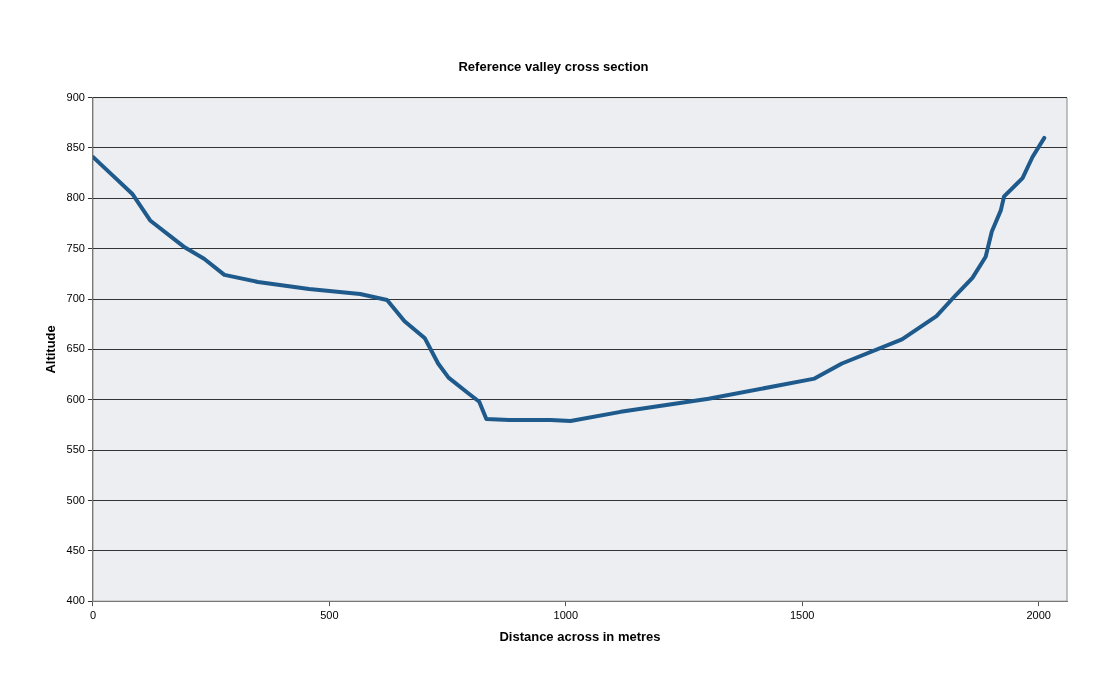 This screenshot has width=1095, height=679. Describe the element at coordinates (75, 197) in the screenshot. I see `y-tick-label: 800` at that location.